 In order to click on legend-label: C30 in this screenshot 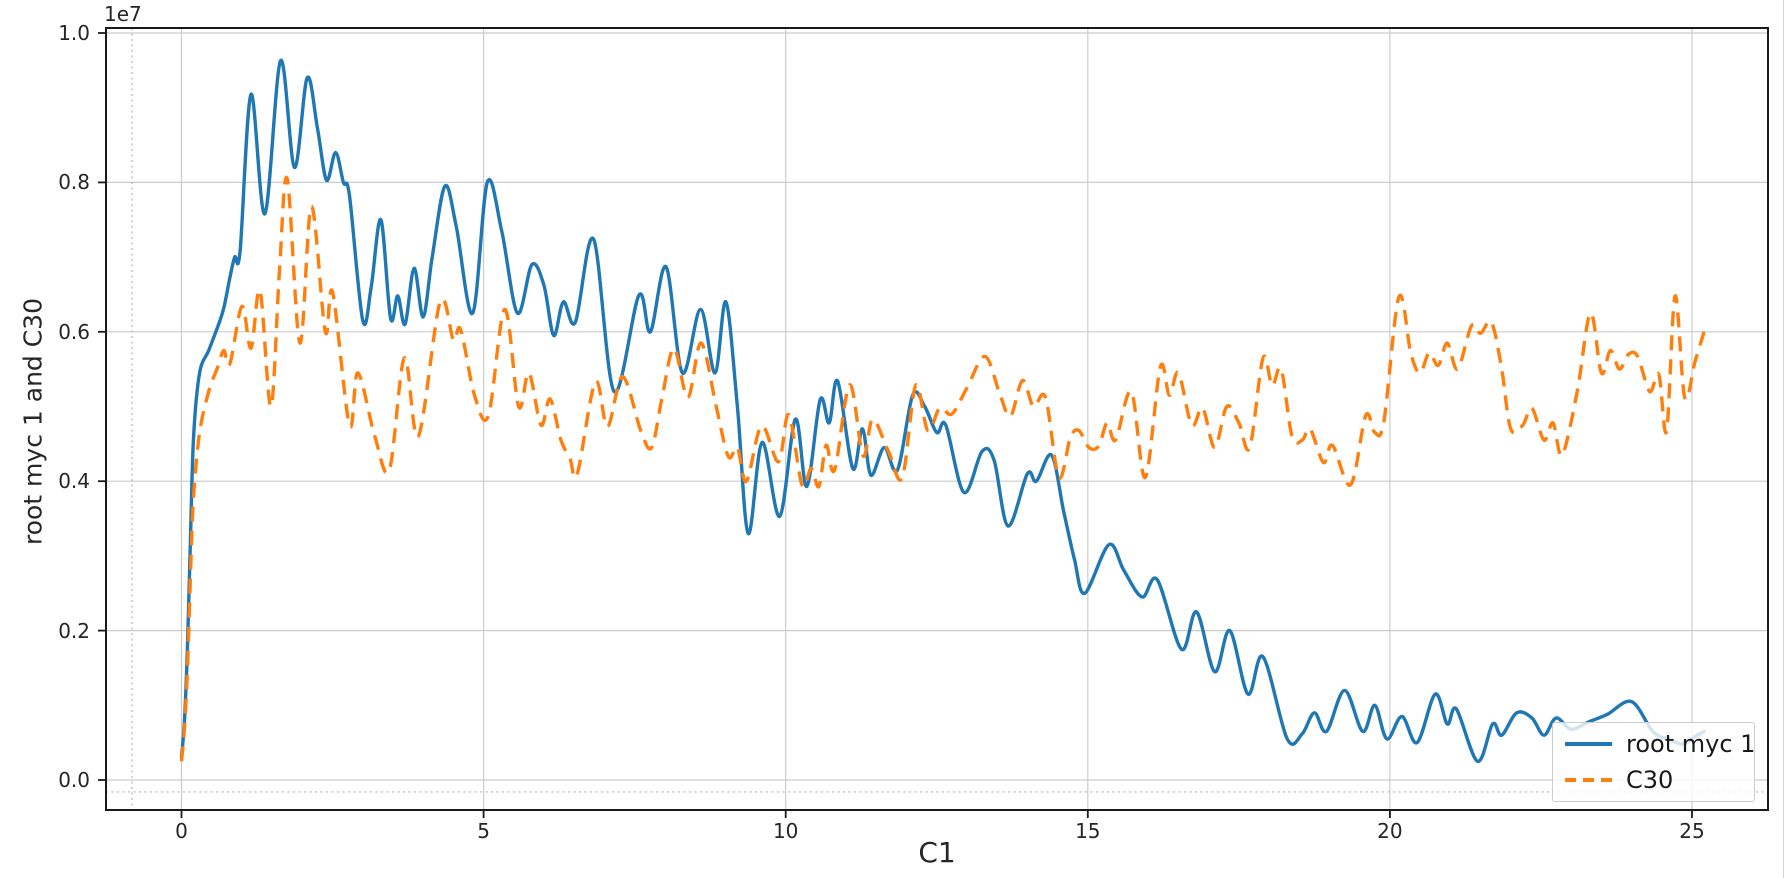, I will do `click(1650, 780)`.